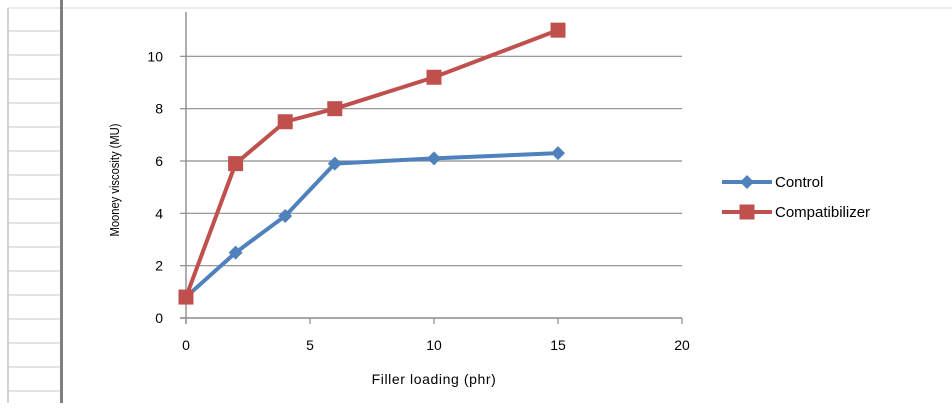 This screenshot has width=952, height=408. What do you see at coordinates (772, 182) in the screenshot?
I see `legend-item-control: Control` at bounding box center [772, 182].